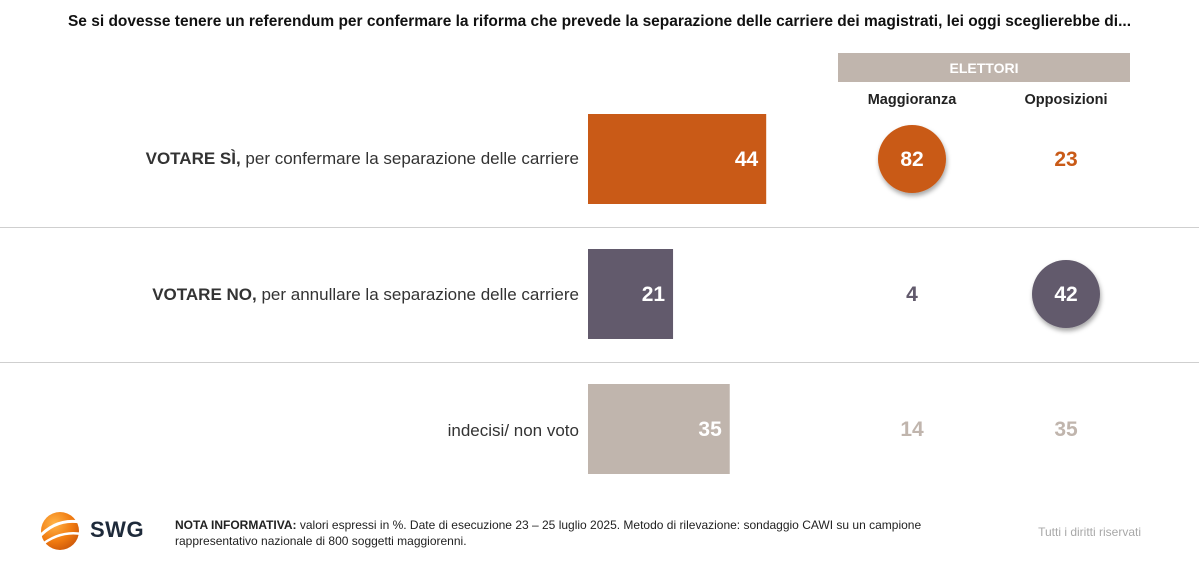 This screenshot has width=1199, height=564. Describe the element at coordinates (1065, 159) in the screenshot. I see `breakdown-value-votare-si-opposizioni: 23` at that location.